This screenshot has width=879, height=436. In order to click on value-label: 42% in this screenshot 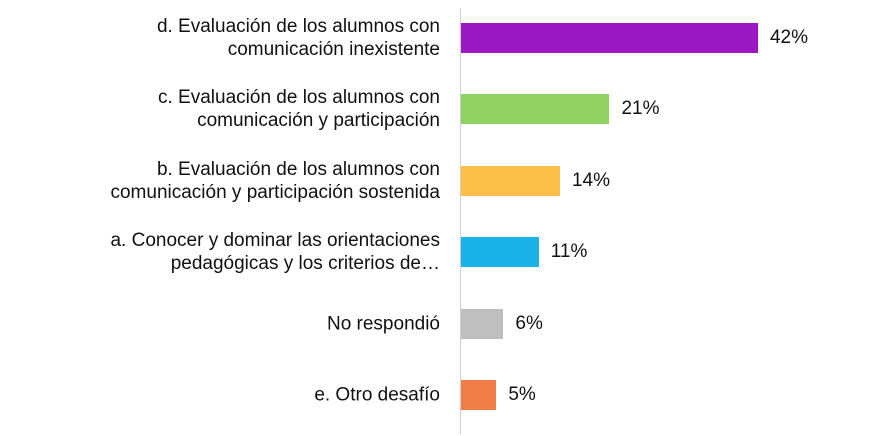, I will do `click(788, 37)`.